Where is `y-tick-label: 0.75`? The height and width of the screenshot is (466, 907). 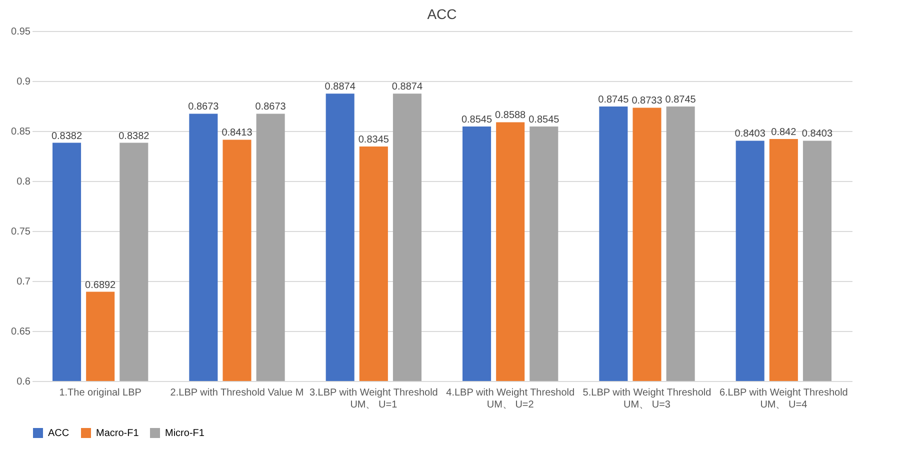 y-tick-label: 0.75 is located at coordinates (21, 232).